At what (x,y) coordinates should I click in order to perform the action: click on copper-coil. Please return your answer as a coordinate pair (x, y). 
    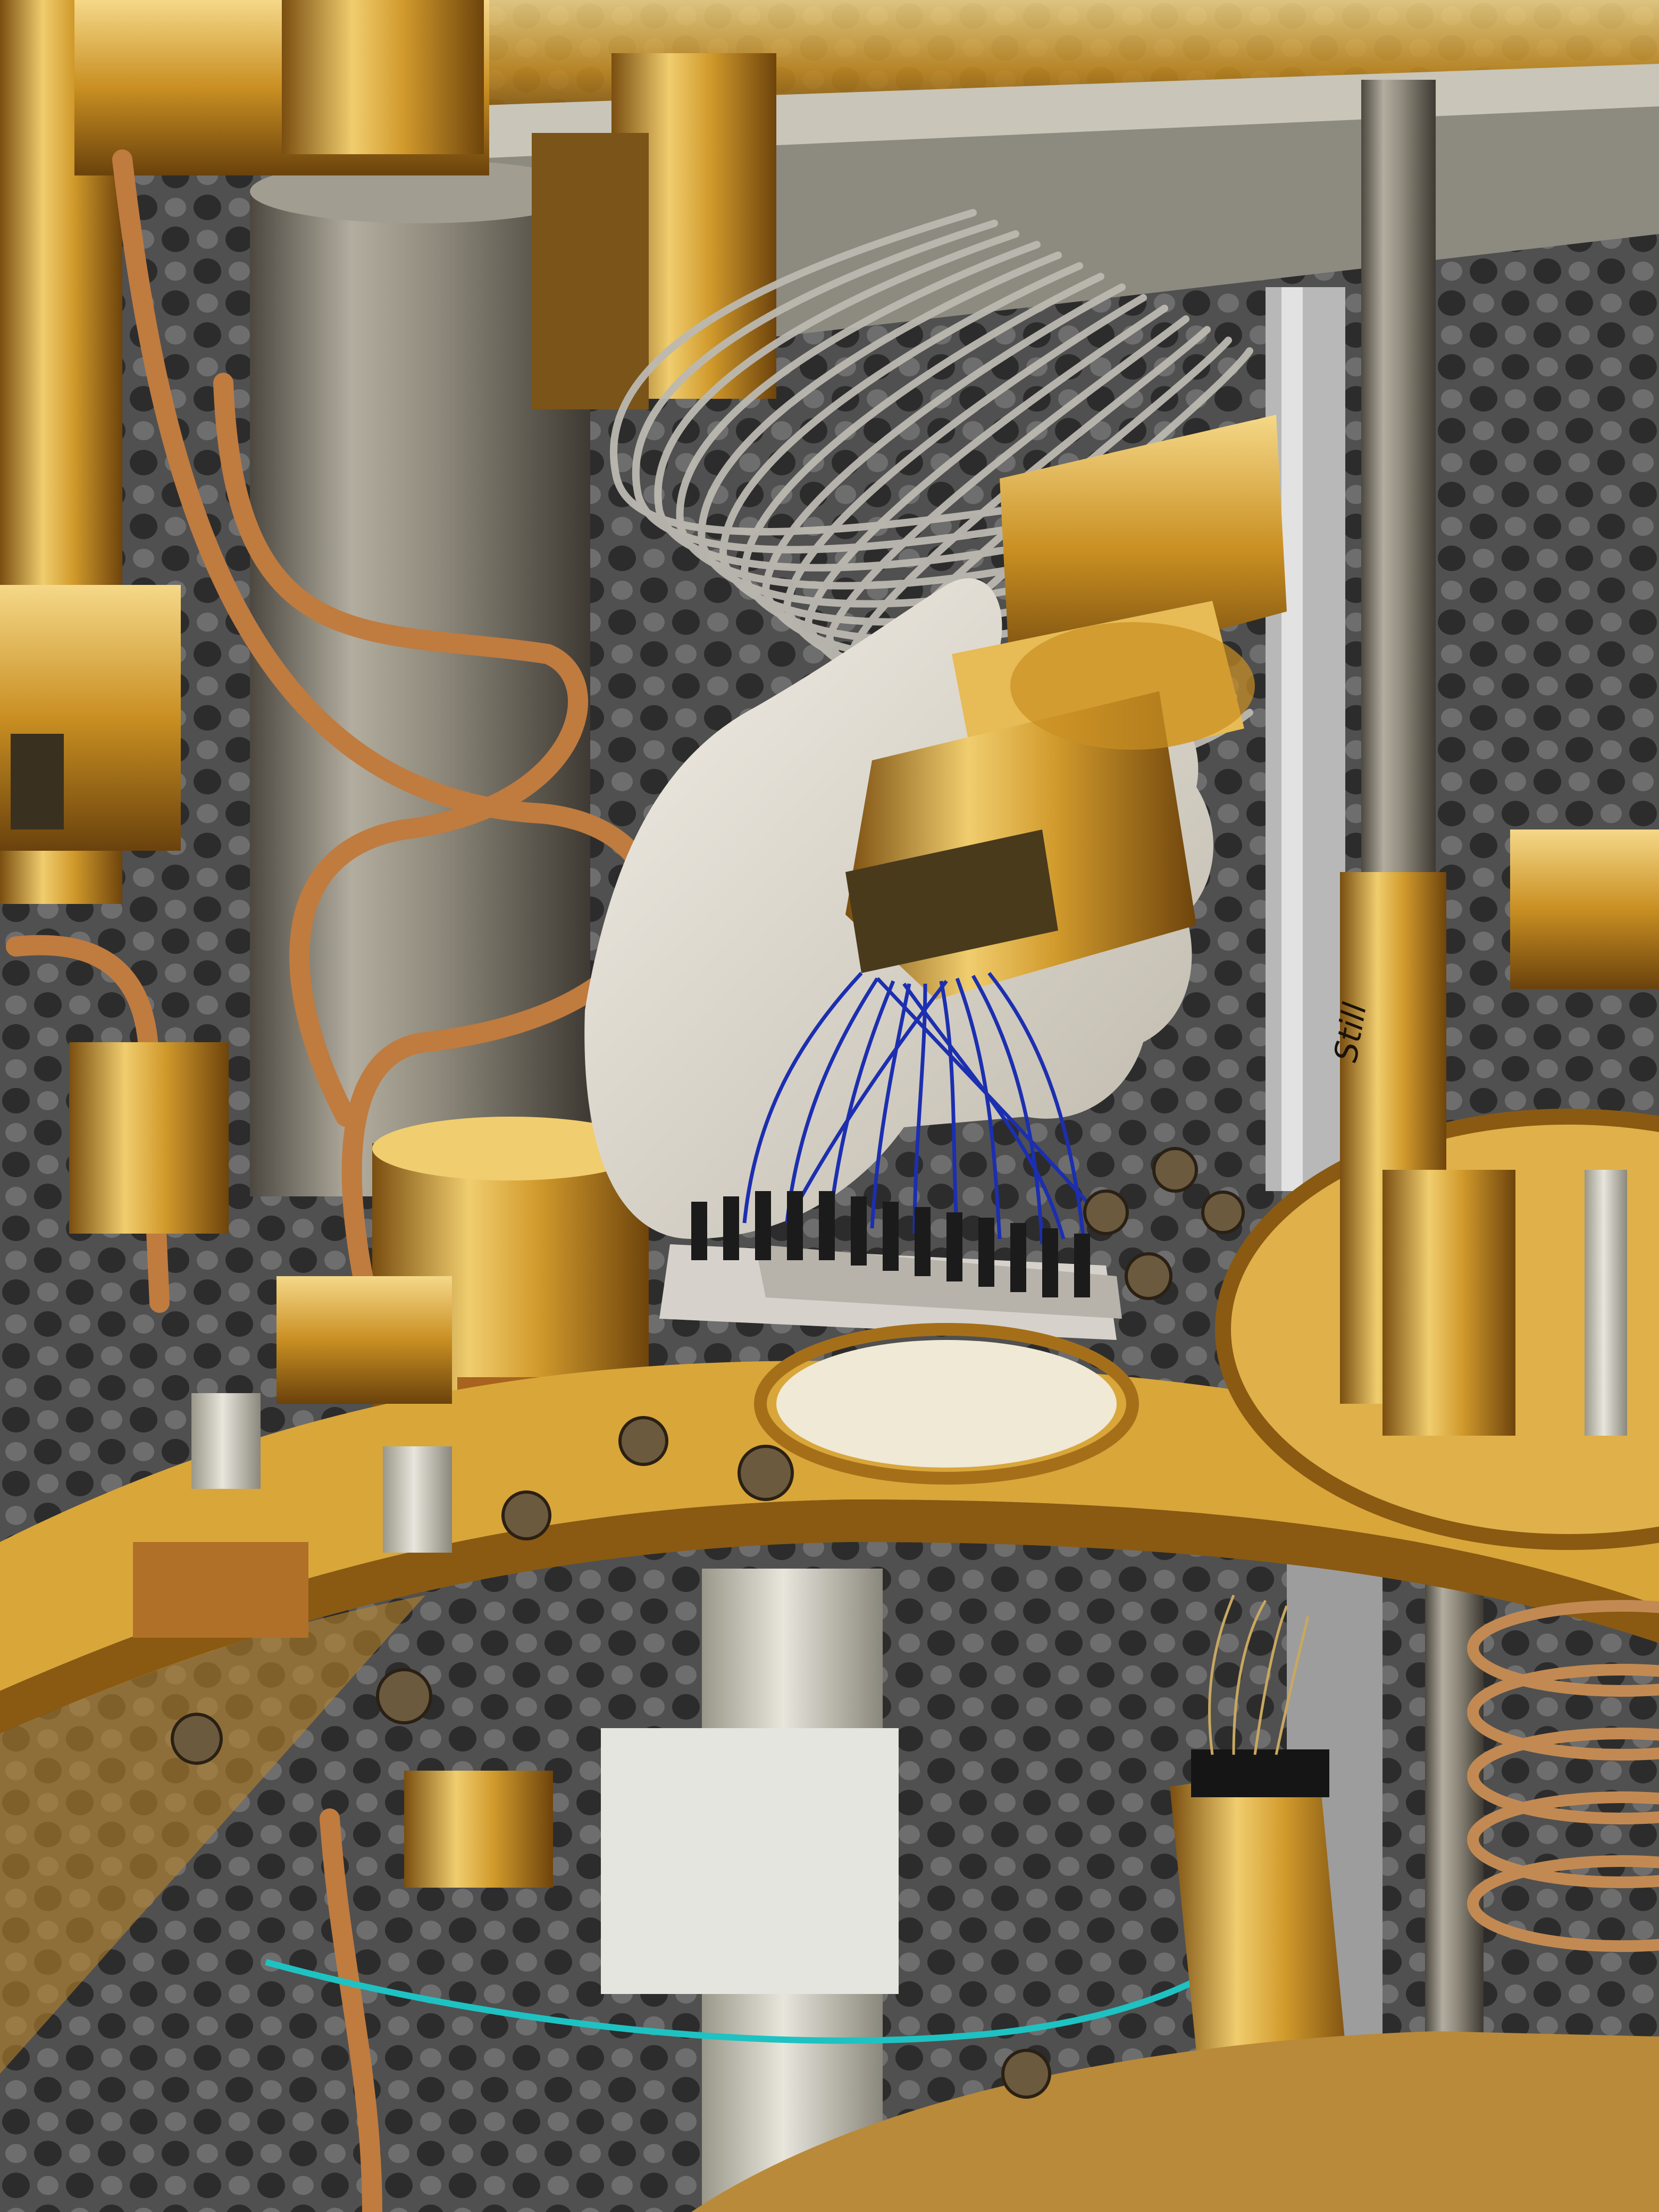
    Looking at the image, I should click on (1563, 1776).